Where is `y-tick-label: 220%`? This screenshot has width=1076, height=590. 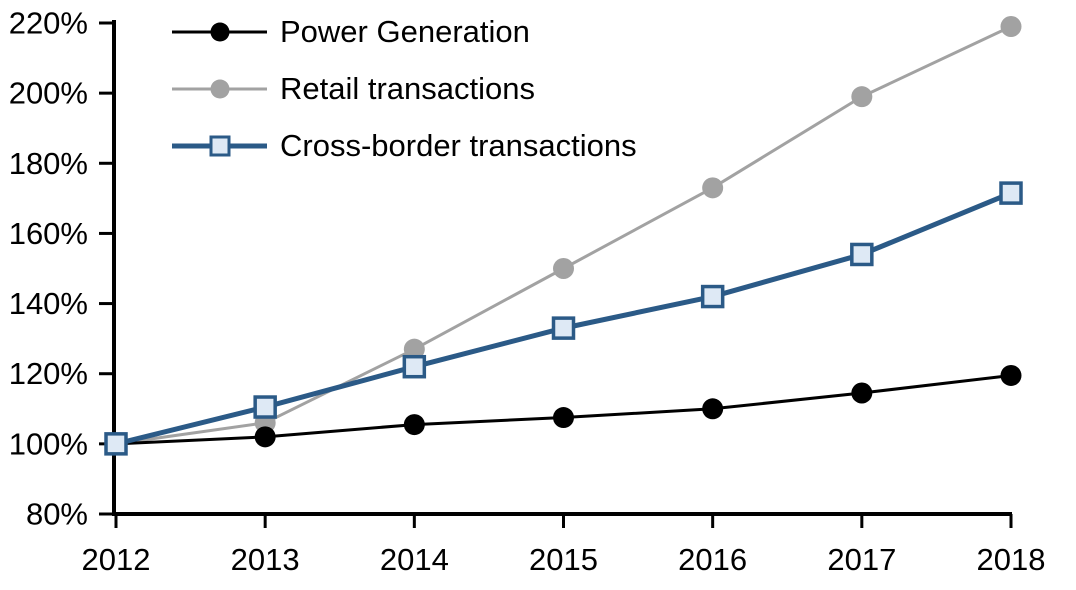 y-tick-label: 220% is located at coordinates (48, 23).